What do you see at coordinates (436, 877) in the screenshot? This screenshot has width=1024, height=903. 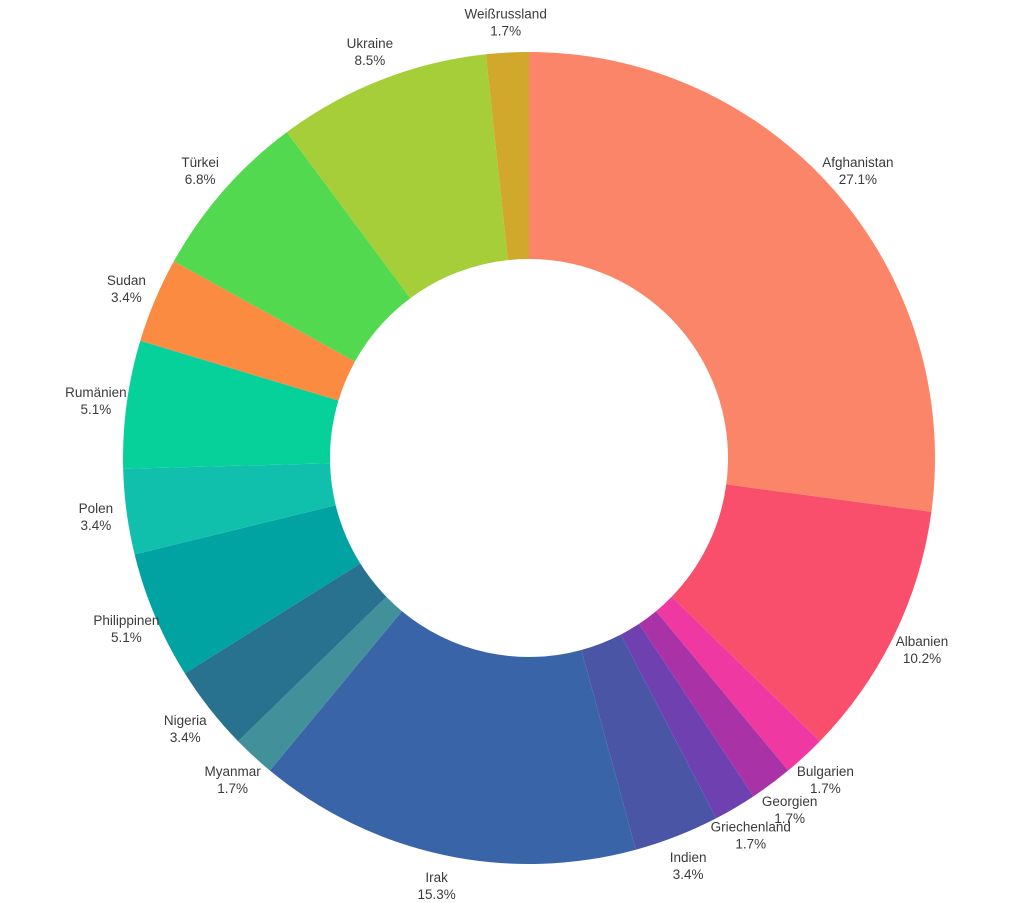 I see `slice-label-irak: Irak` at bounding box center [436, 877].